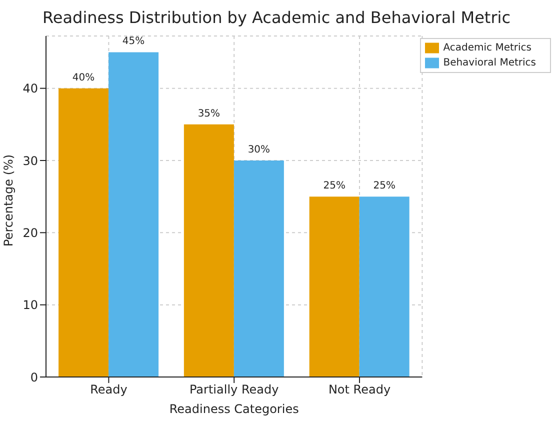  Describe the element at coordinates (359, 389) in the screenshot. I see `x-tick-label: Not Ready` at that location.